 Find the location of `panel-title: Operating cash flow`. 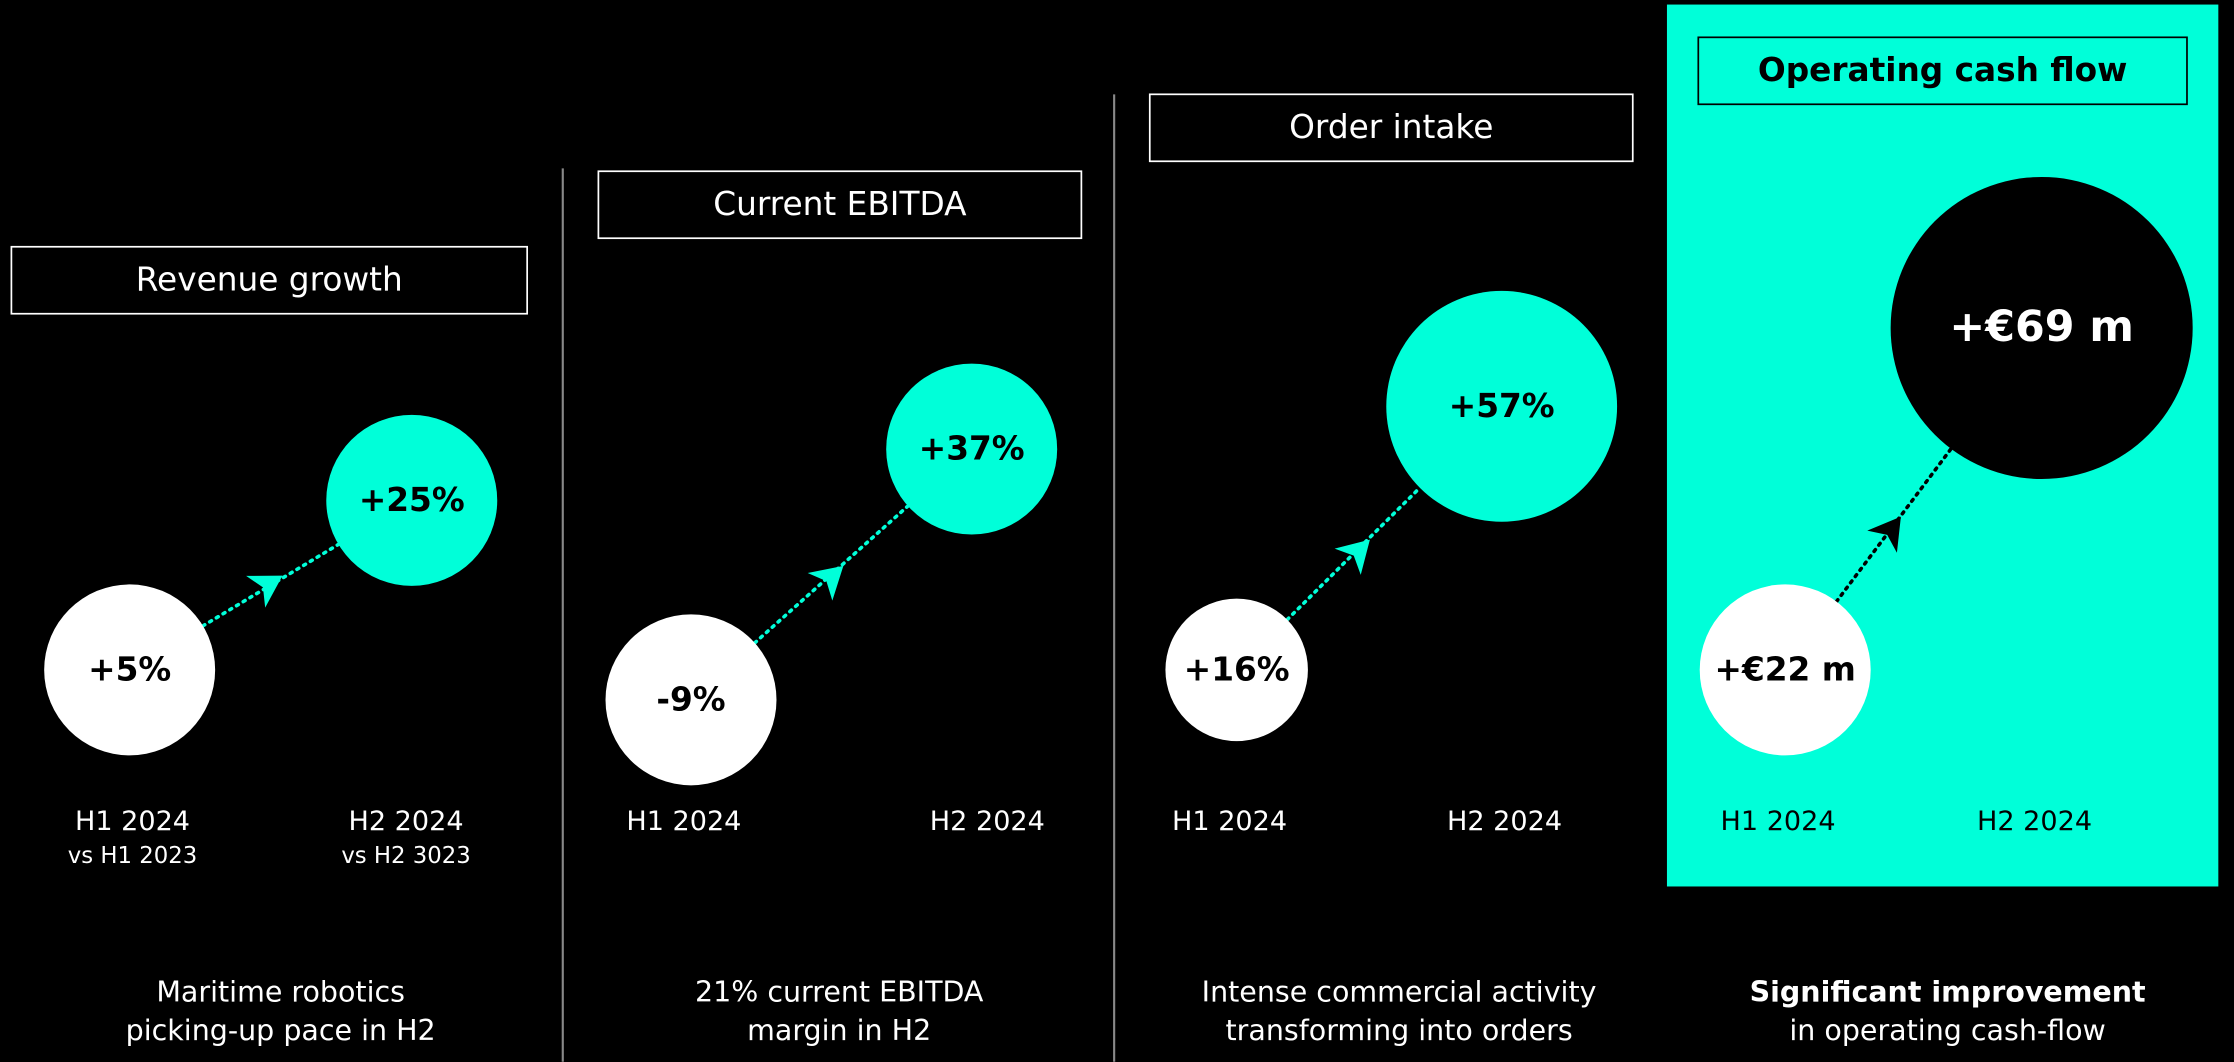

panel-title: Operating cash flow is located at coordinates (1943, 70).